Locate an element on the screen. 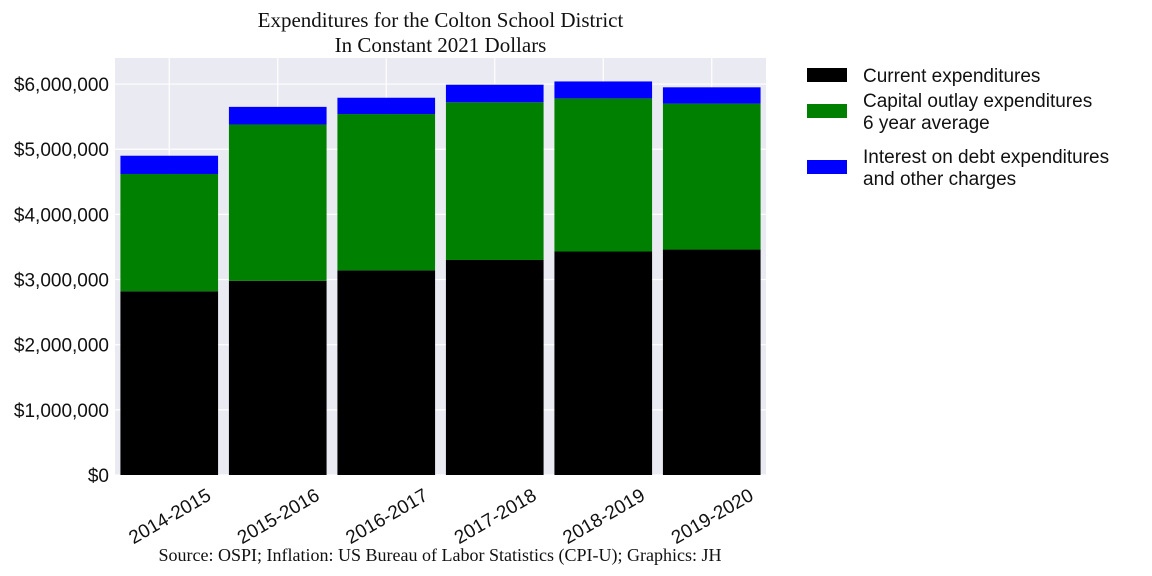 Image resolution: width=1152 pixels, height=576 pixels. y-tick-label: $1,000,000 is located at coordinates (61, 411).